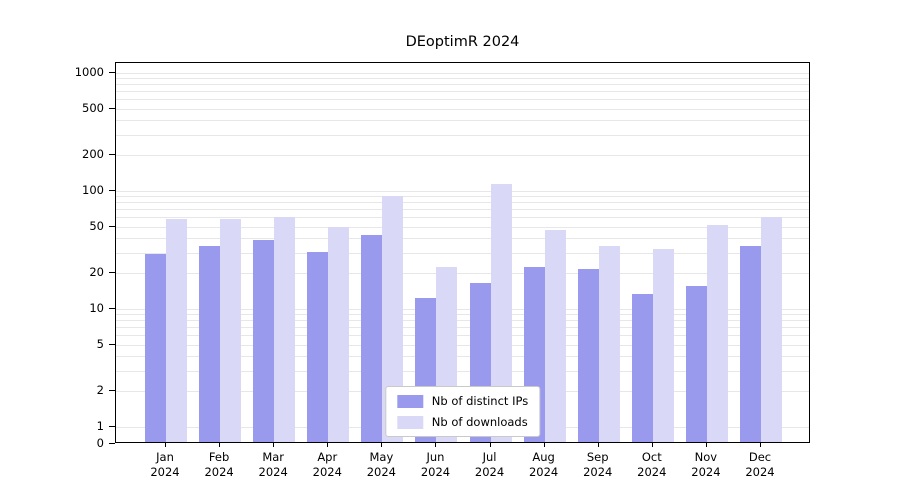 Image resolution: width=900 pixels, height=500 pixels. What do you see at coordinates (409, 422) in the screenshot?
I see `legend-swatch-downloads` at bounding box center [409, 422].